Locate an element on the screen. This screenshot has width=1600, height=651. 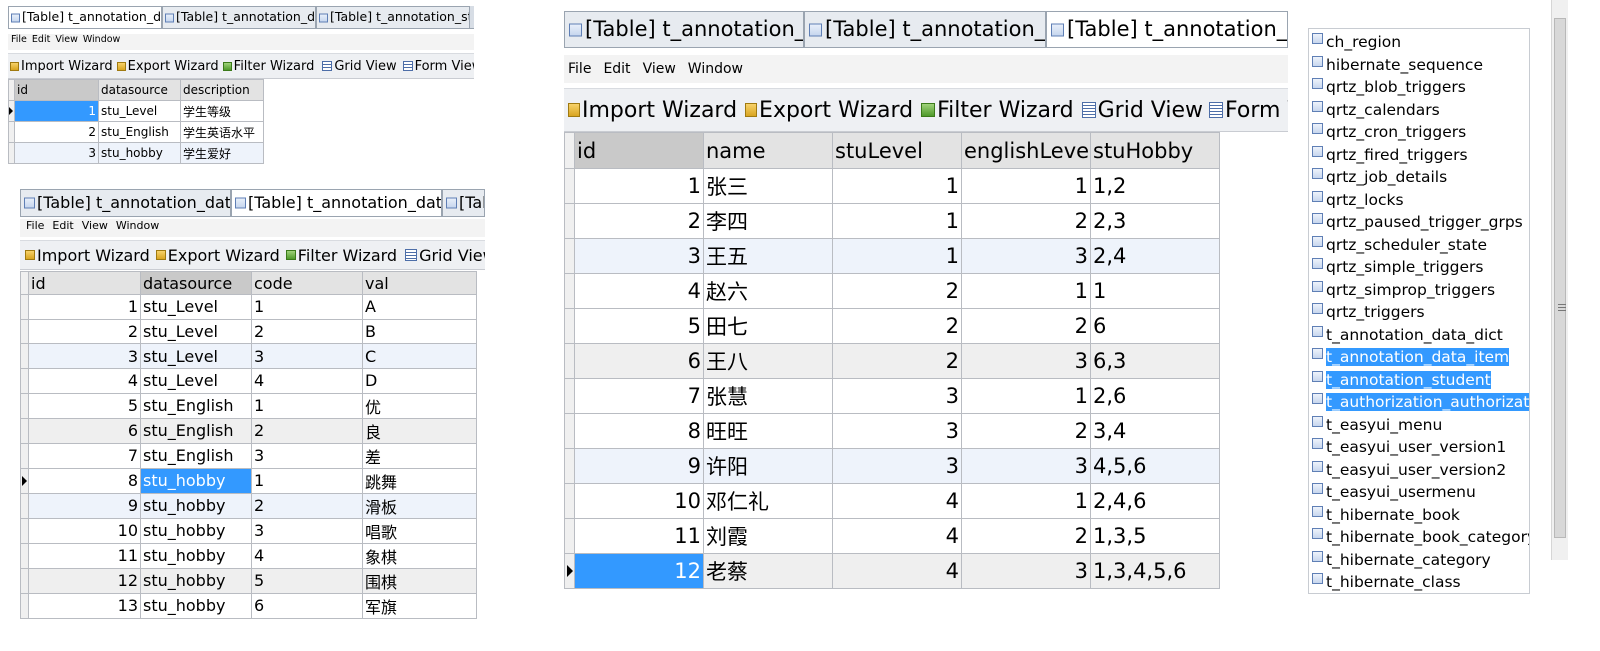
list-item: t_hibernate_category is located at coordinates (1400, 560).